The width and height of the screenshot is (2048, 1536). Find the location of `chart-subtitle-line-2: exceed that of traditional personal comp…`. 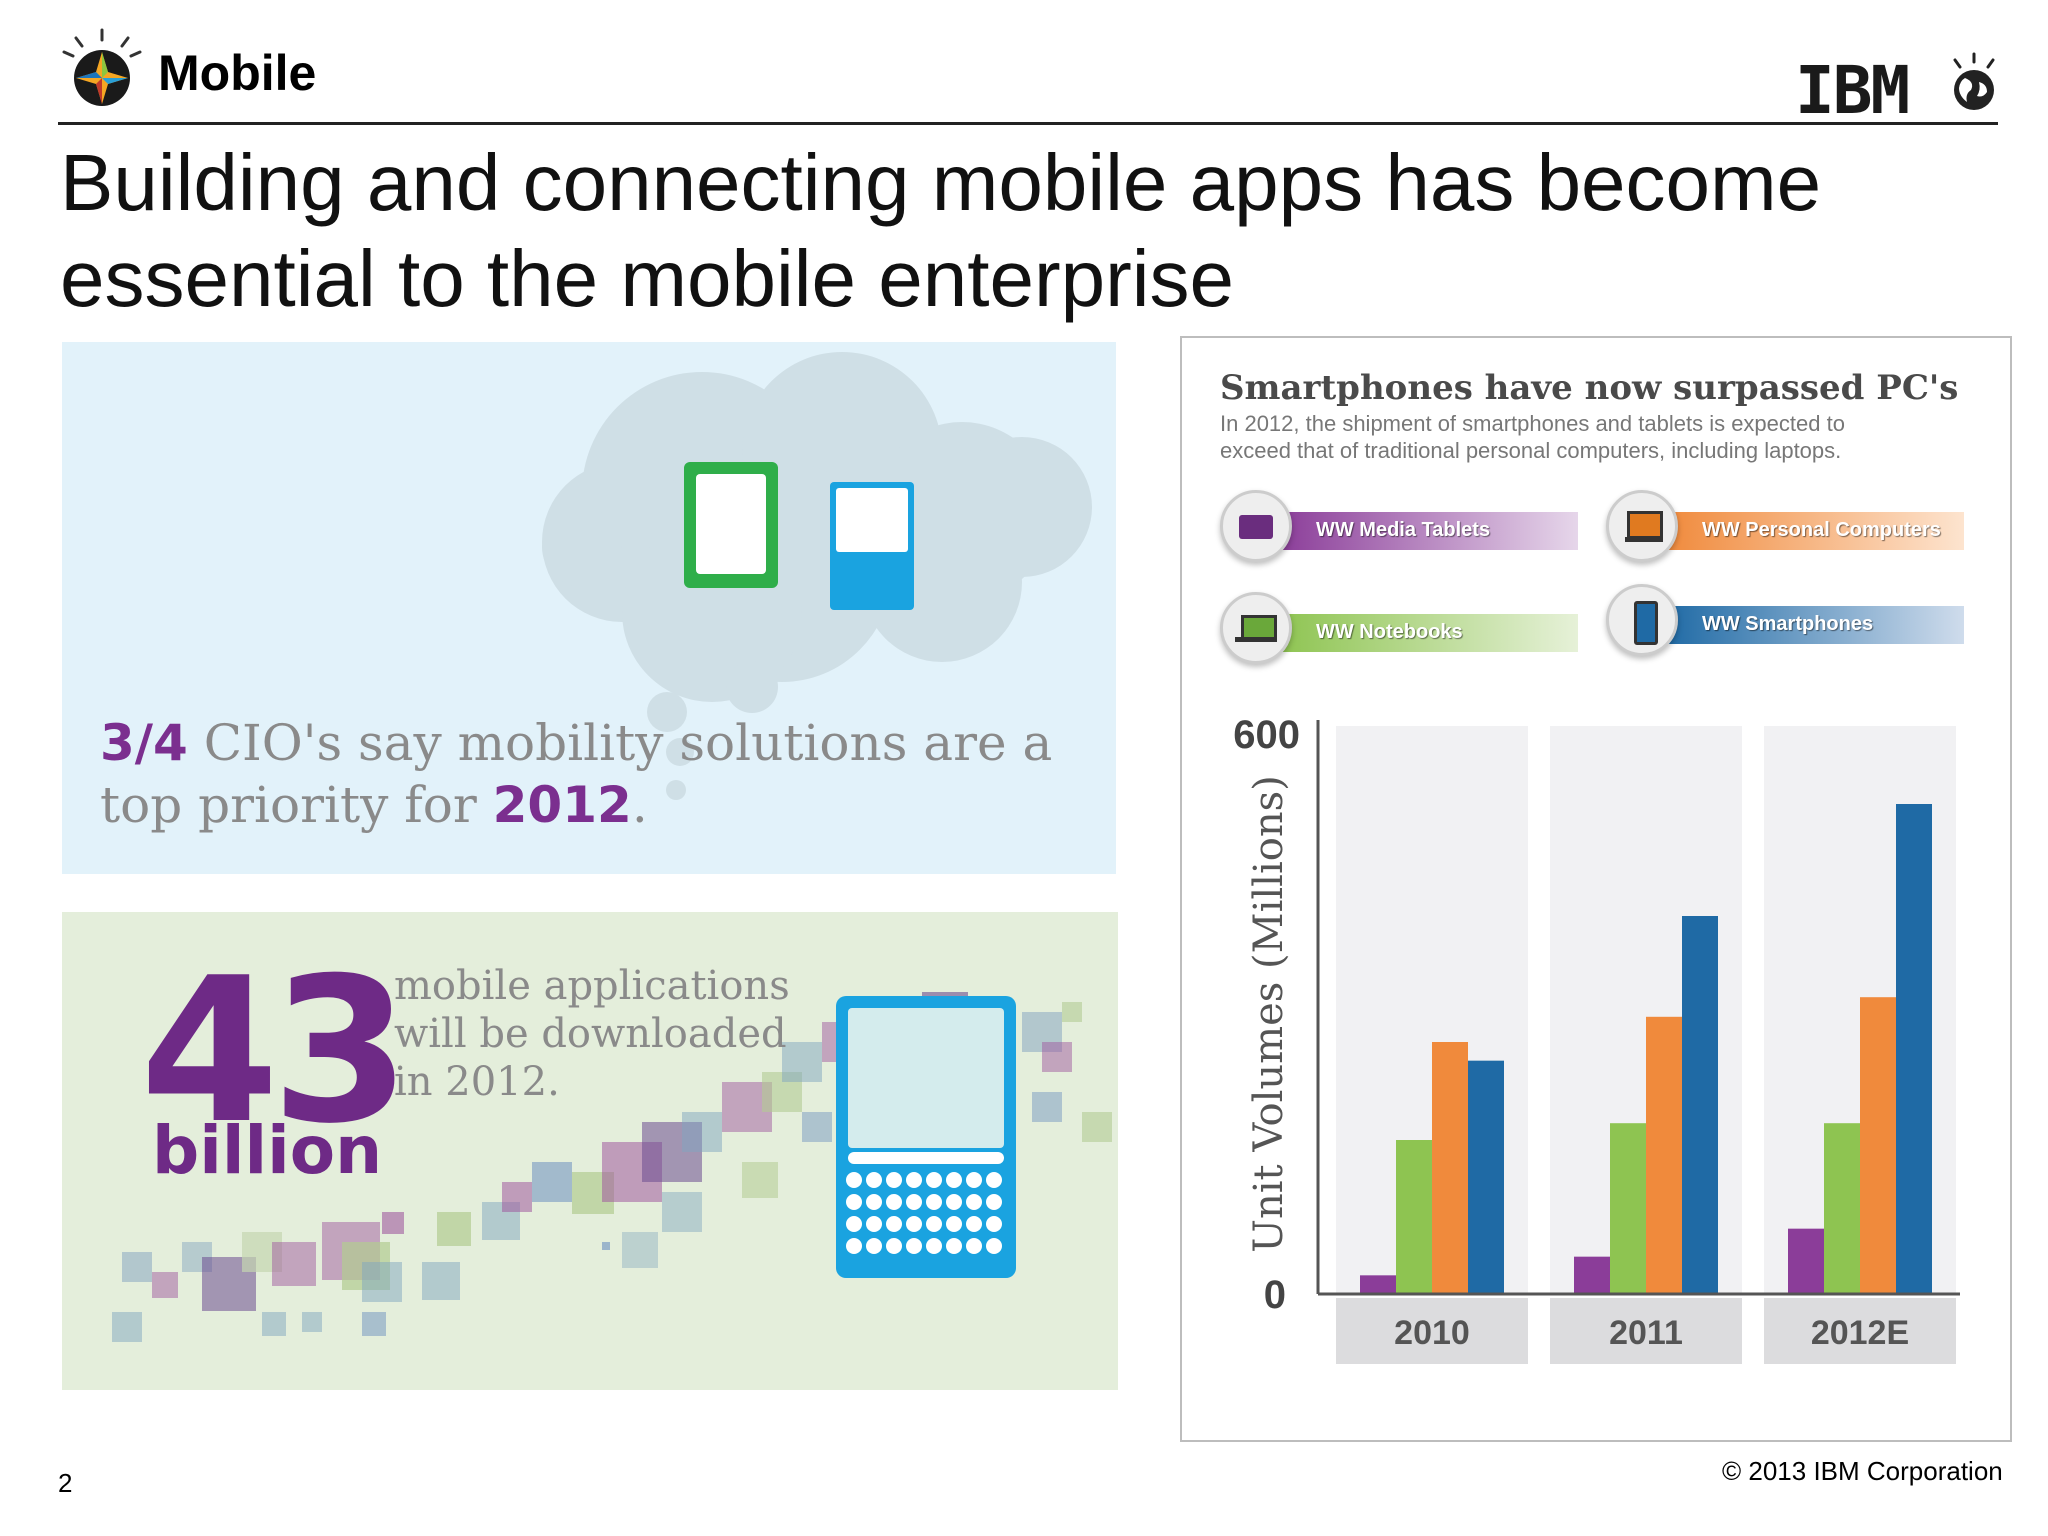

chart-subtitle-line-2: exceed that of traditional personal comp… is located at coordinates (1531, 450).